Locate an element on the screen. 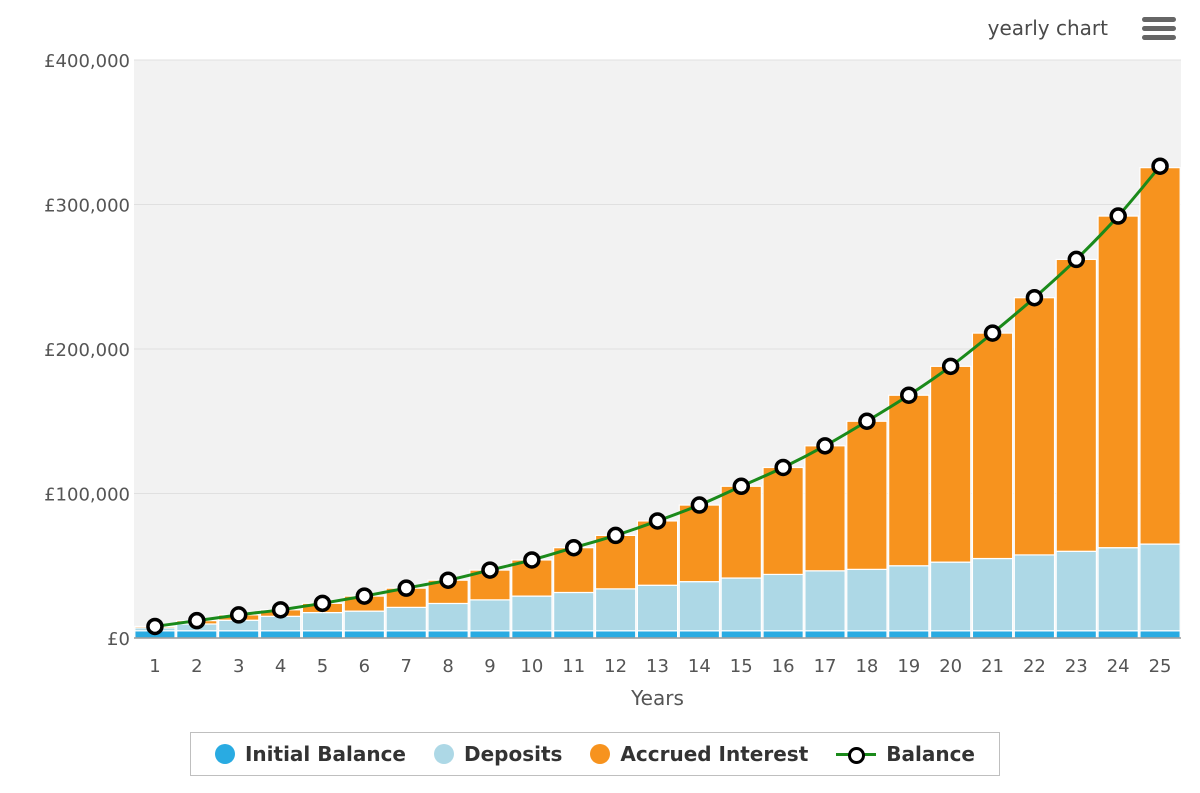 This screenshot has width=1200, height=793. x-tick-label: 2 is located at coordinates (196, 666).